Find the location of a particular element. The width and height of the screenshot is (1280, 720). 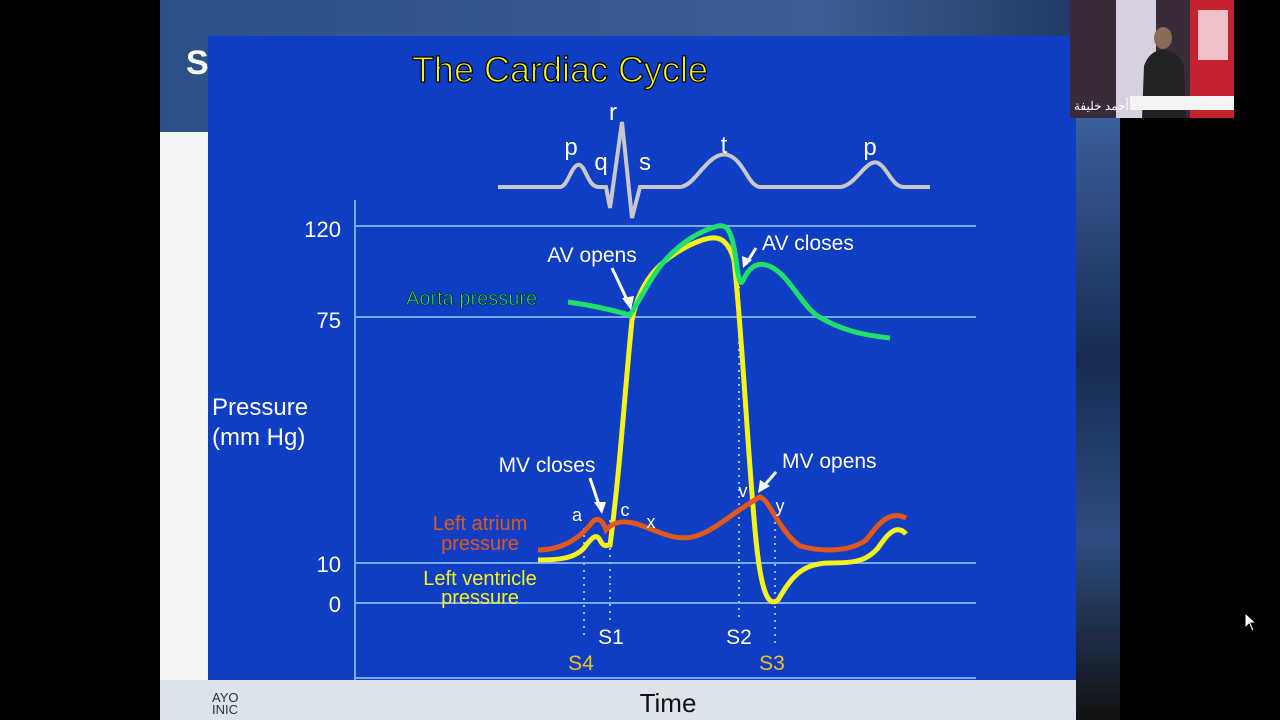

participant-head-icon is located at coordinates (1163, 38).